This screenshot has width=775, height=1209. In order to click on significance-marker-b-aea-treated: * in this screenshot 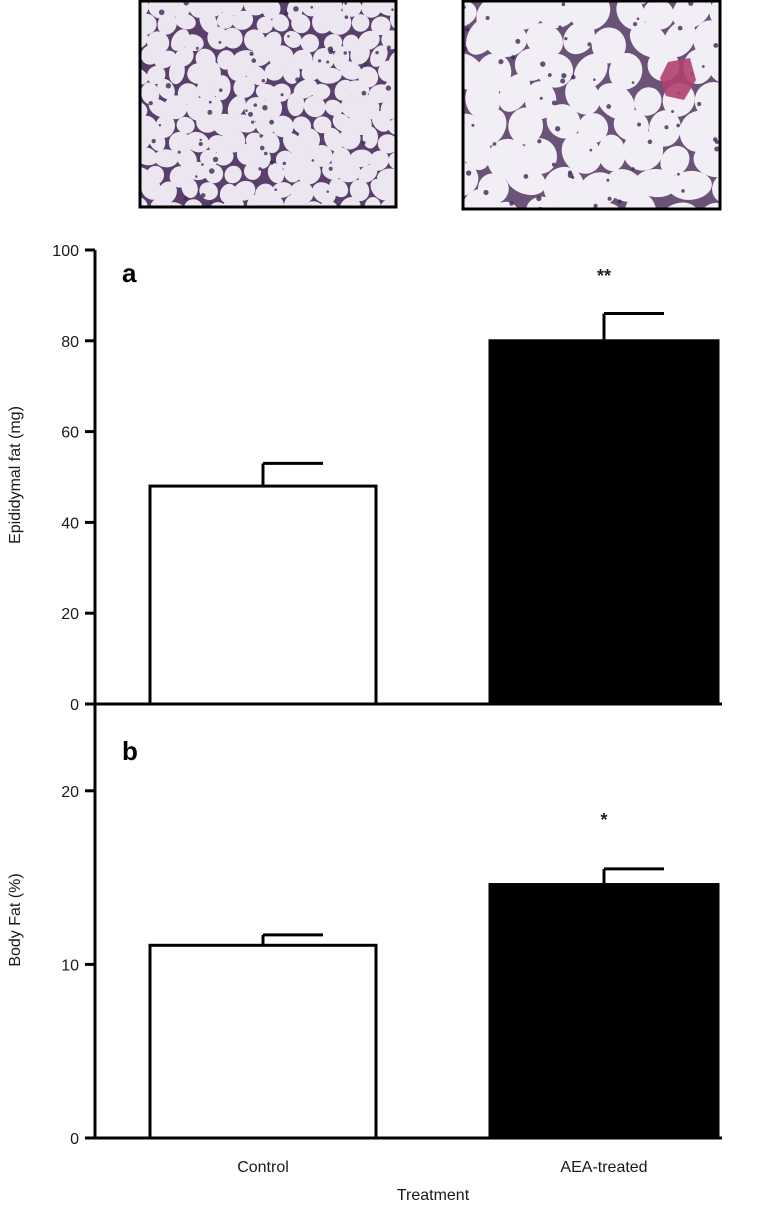, I will do `click(603, 820)`.